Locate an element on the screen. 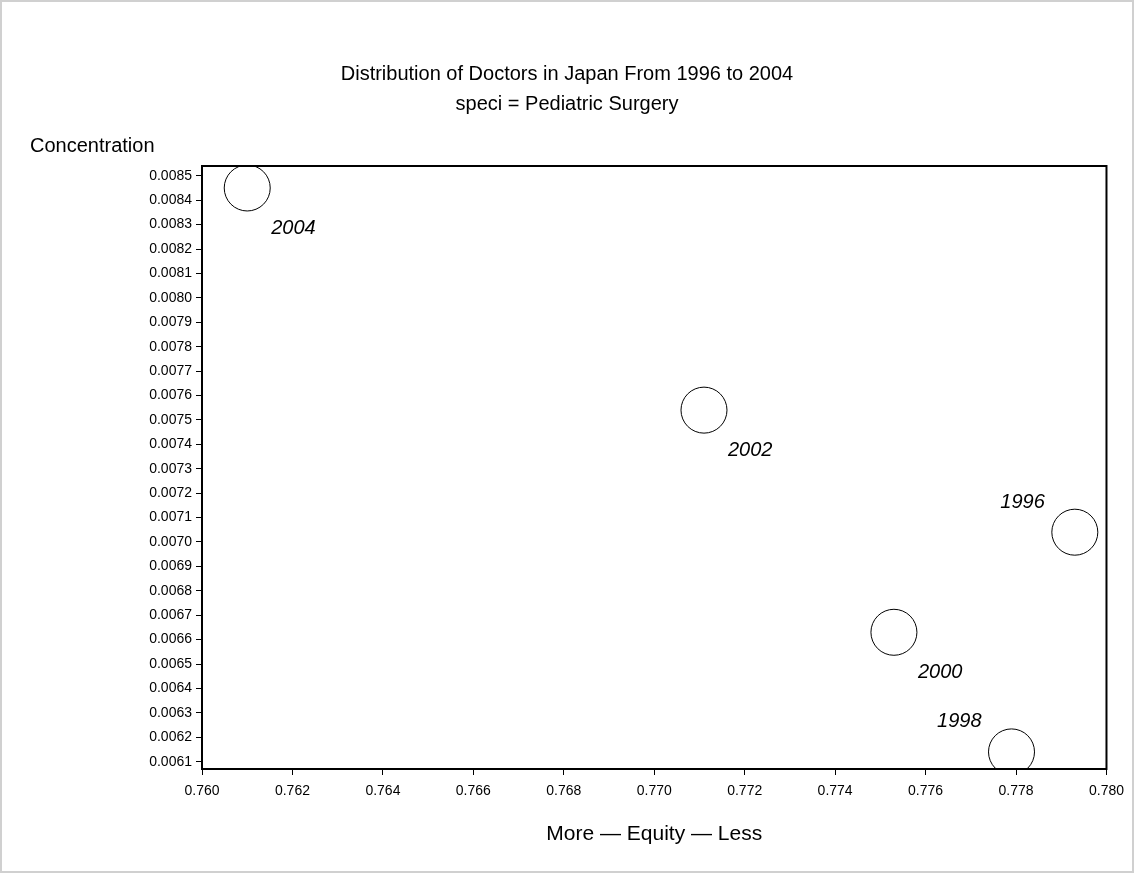  y-tick-label: 0.0065 is located at coordinates (171, 662).